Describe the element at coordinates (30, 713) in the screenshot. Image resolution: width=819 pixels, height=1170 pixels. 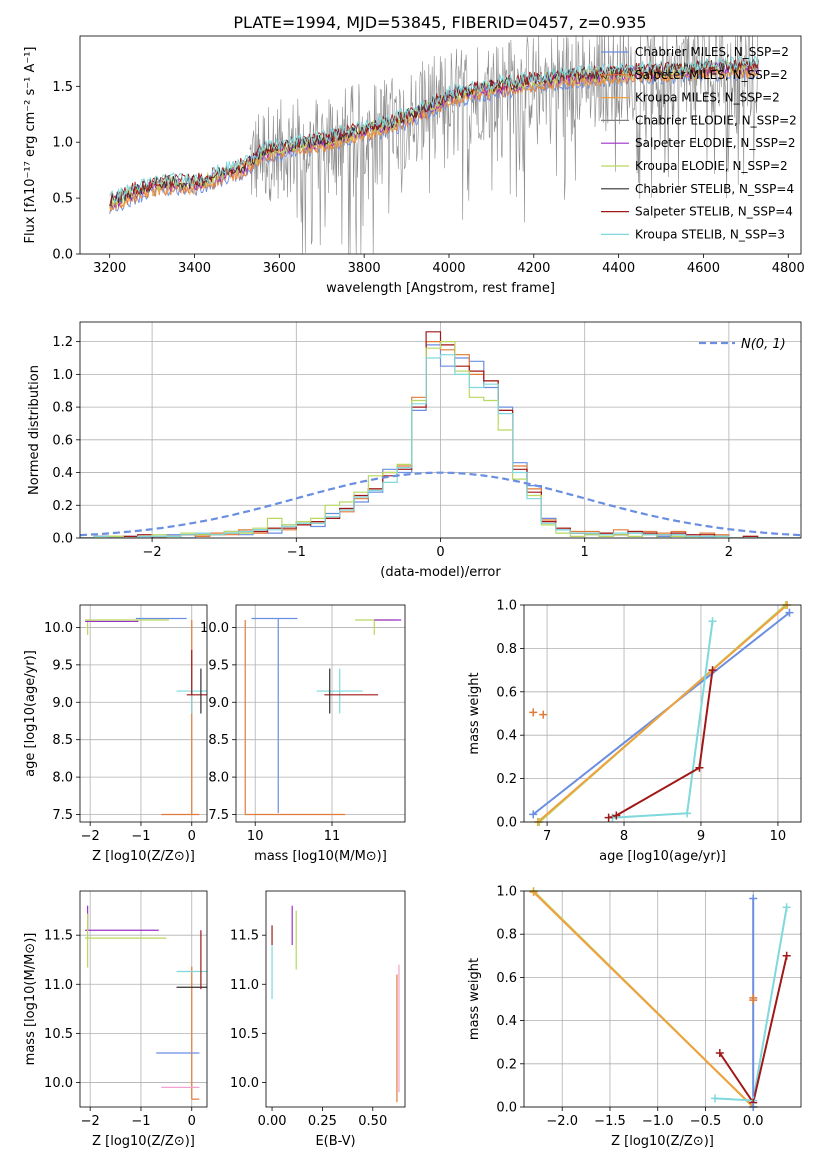
I see `y-axis-label: age [log10(age/yr)]` at that location.